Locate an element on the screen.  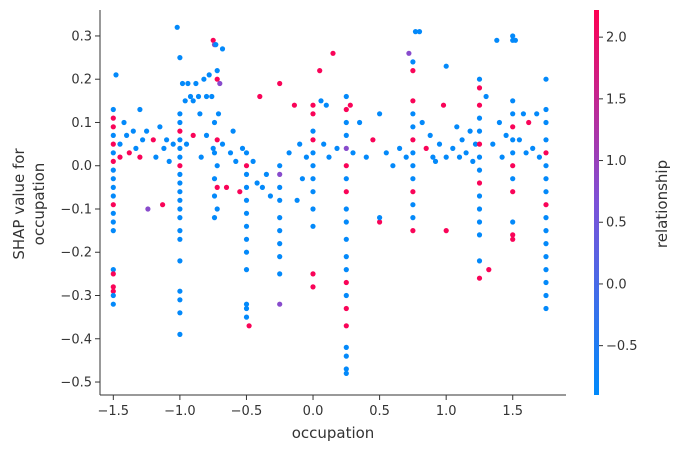
x-tick-label: −1.5 is located at coordinates (114, 411).